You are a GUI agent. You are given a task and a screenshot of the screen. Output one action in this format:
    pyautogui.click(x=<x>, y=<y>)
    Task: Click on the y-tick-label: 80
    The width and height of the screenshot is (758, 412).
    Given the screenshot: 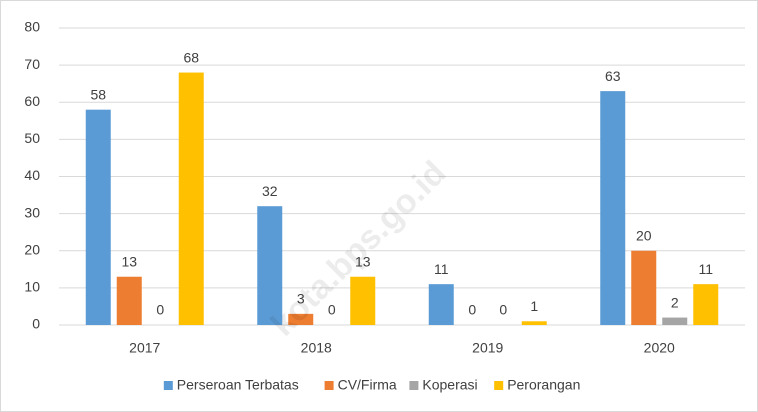 What is the action you would take?
    pyautogui.click(x=32, y=27)
    